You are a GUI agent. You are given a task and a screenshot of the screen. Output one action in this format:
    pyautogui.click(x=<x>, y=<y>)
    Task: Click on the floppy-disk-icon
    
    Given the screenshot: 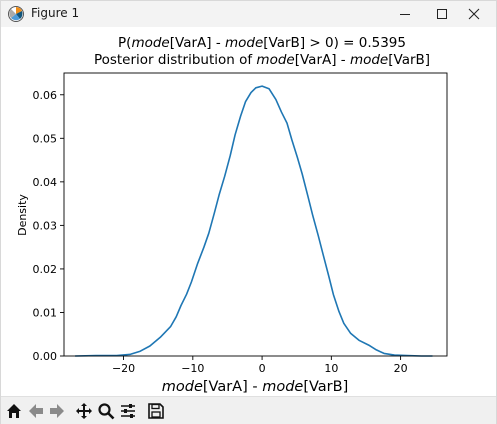 What is the action you would take?
    pyautogui.click(x=156, y=411)
    